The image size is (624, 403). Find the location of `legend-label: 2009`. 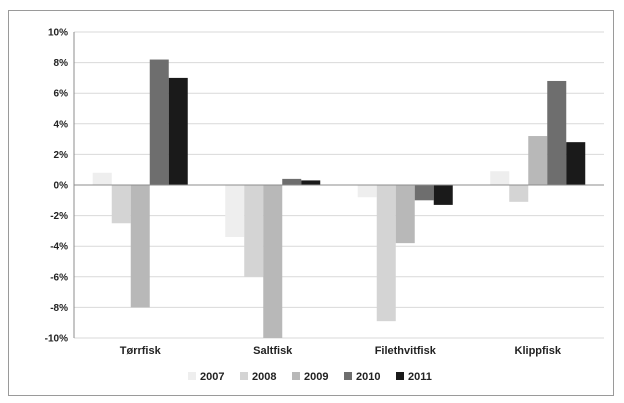

legend-label: 2009 is located at coordinates (316, 377).